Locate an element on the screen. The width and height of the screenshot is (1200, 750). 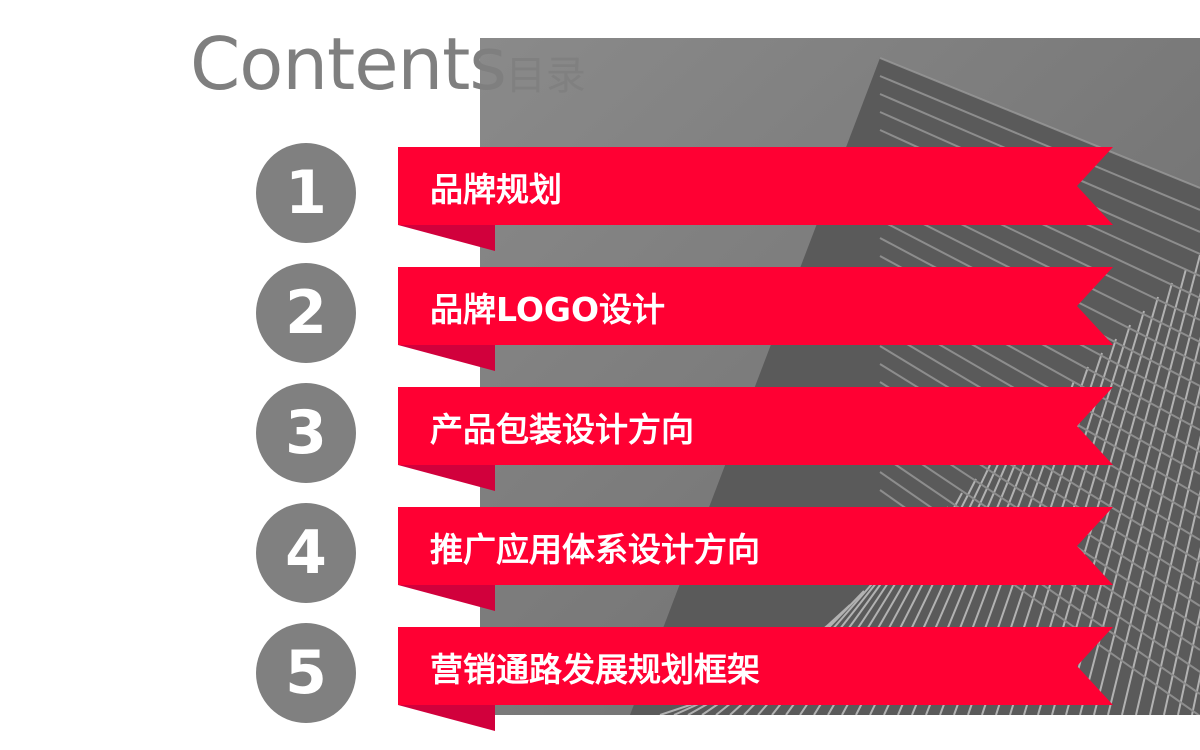
page-title: Contents目录 is located at coordinates (388, 64).